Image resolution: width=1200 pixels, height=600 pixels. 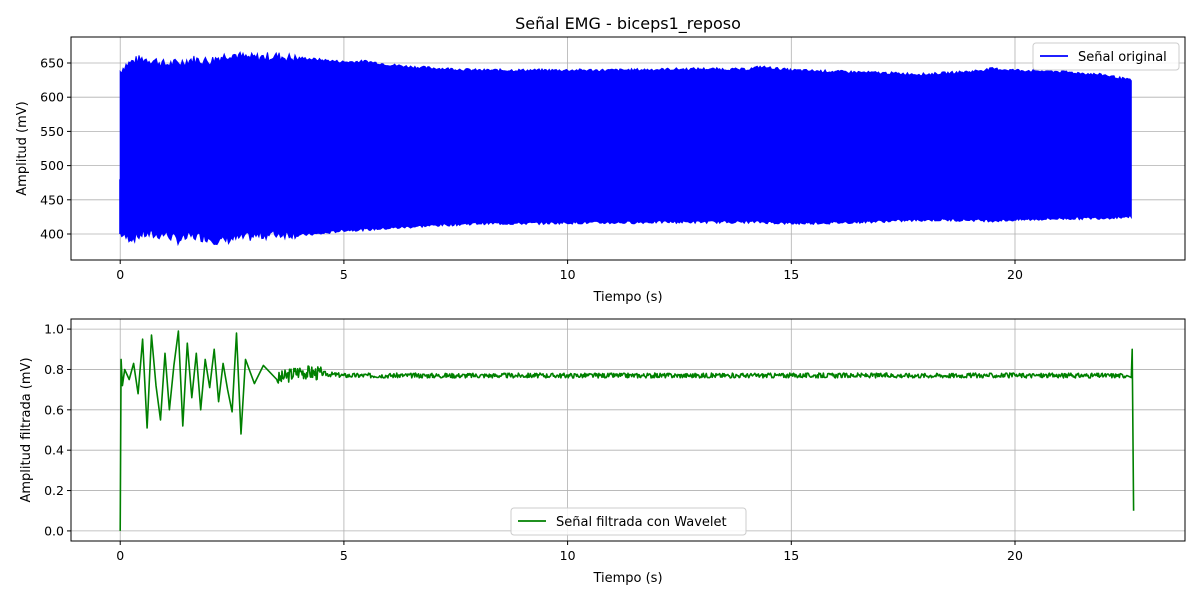 I want to click on y-tick-label: 0.6, so click(x=54, y=409).